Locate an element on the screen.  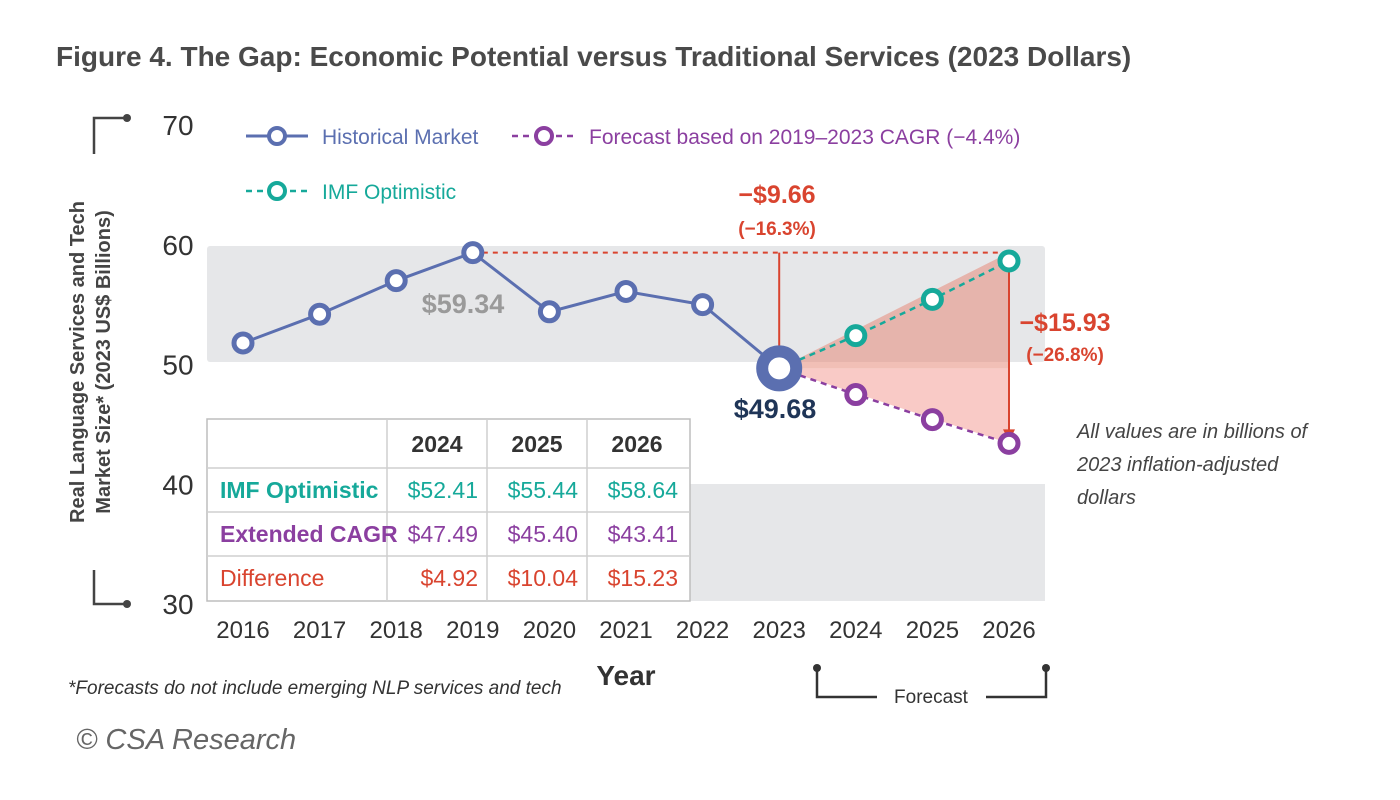
forecast-bracket-dot-right is located at coordinates (1046, 668).